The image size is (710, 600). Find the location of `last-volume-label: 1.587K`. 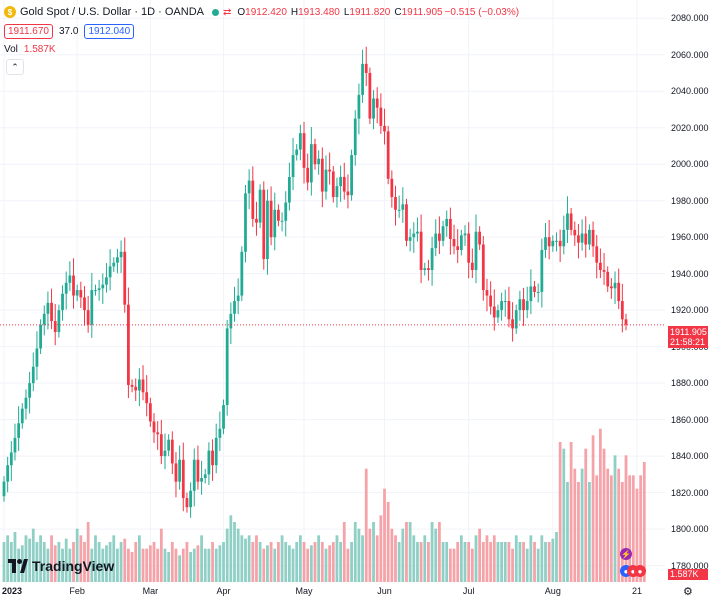

last-volume-label: 1.587K is located at coordinates (688, 574).